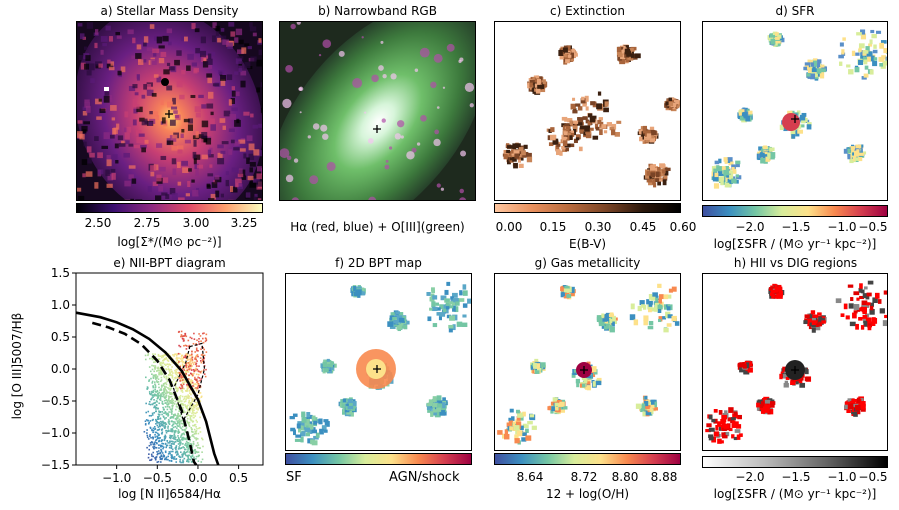 Image resolution: width=899 pixels, height=510 pixels. Describe the element at coordinates (795, 111) in the screenshot. I see `panel-d-sfr-map` at that location.